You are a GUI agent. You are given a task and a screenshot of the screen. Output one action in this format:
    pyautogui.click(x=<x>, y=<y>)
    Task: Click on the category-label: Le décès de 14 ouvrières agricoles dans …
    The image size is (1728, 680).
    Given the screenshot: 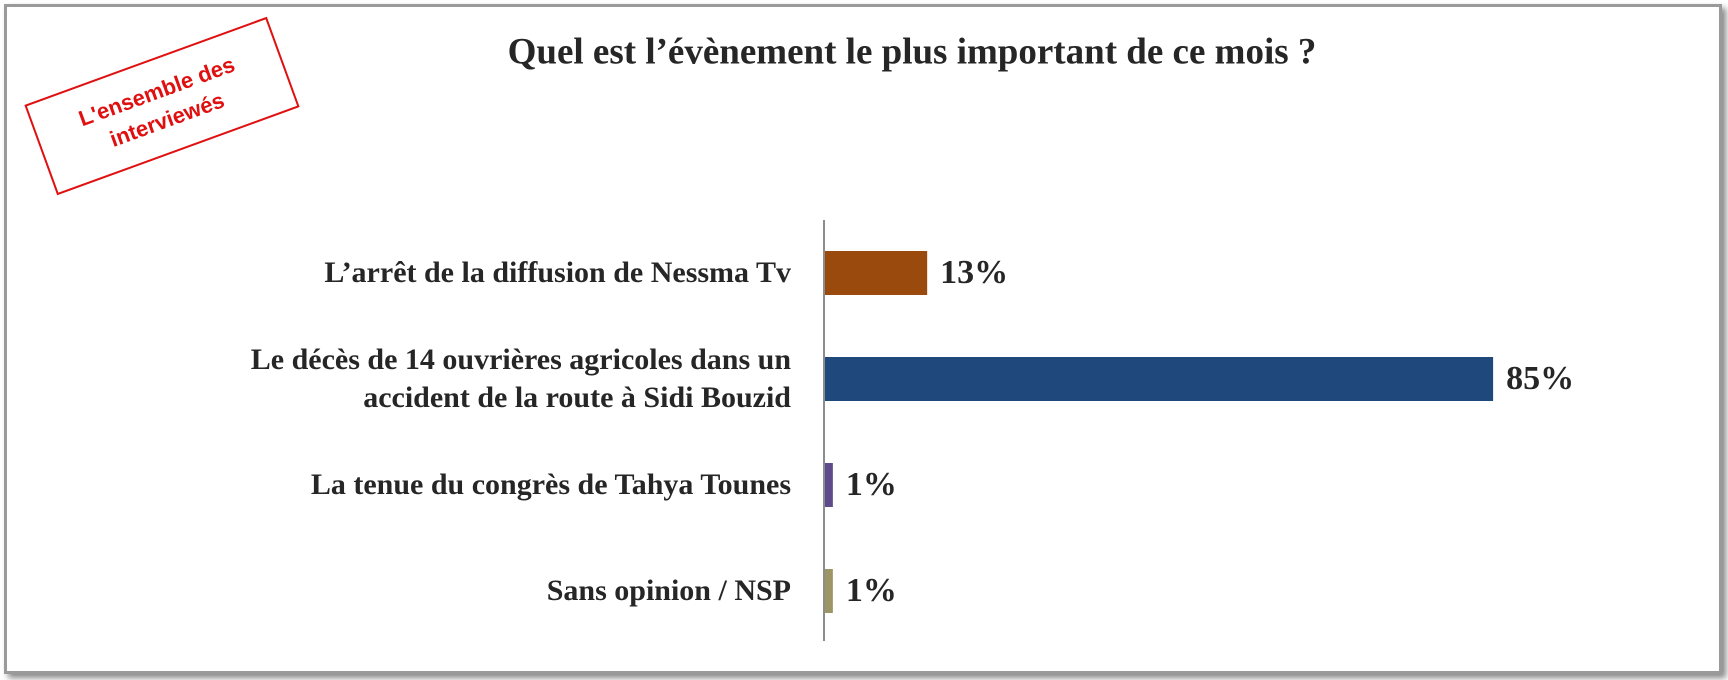 What is the action you would take?
    pyautogui.click(x=520, y=378)
    